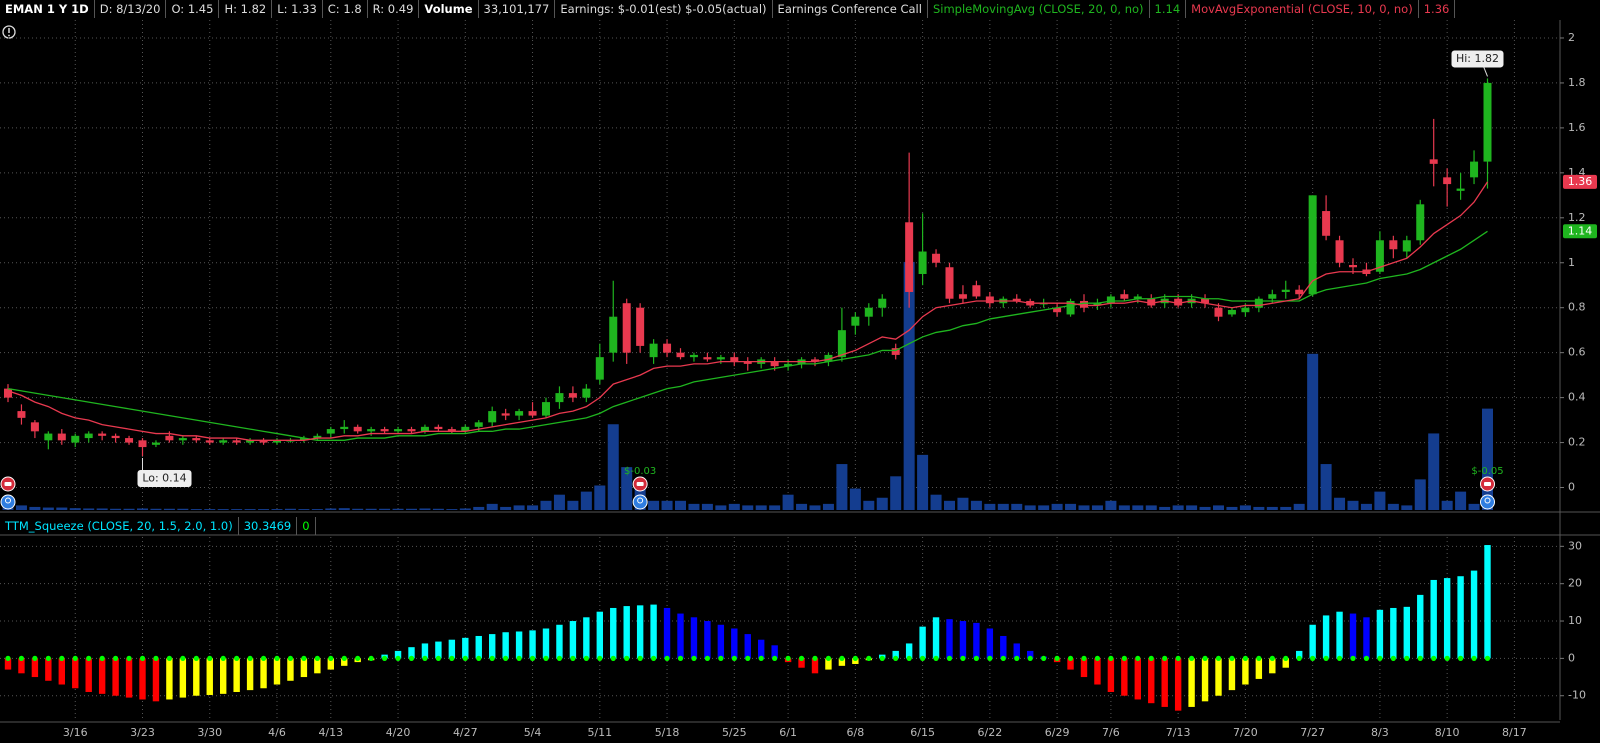  What do you see at coordinates (47, 9) in the screenshot?
I see `symbol: EMAN 1 Y 1D` at bounding box center [47, 9].